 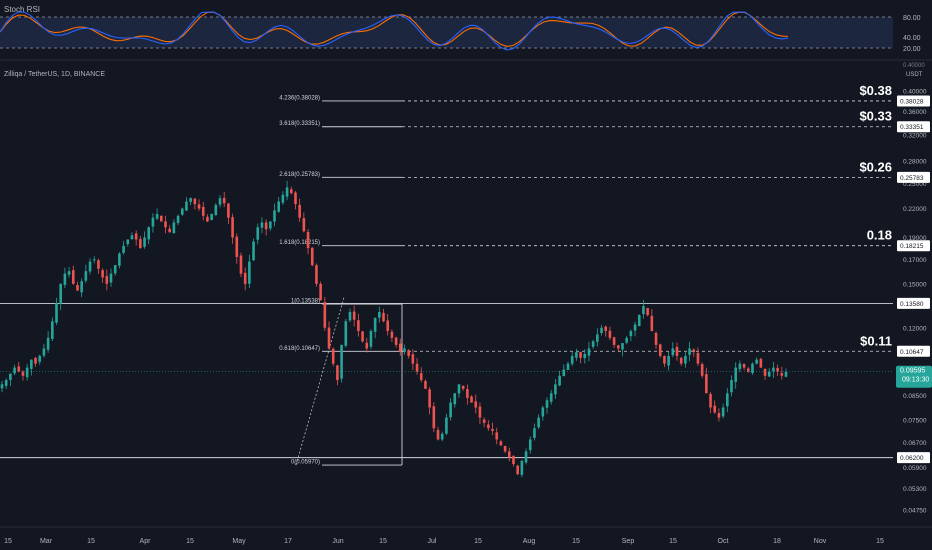 What do you see at coordinates (912, 371) in the screenshot?
I see `current-price-value: 0.09595` at bounding box center [912, 371].